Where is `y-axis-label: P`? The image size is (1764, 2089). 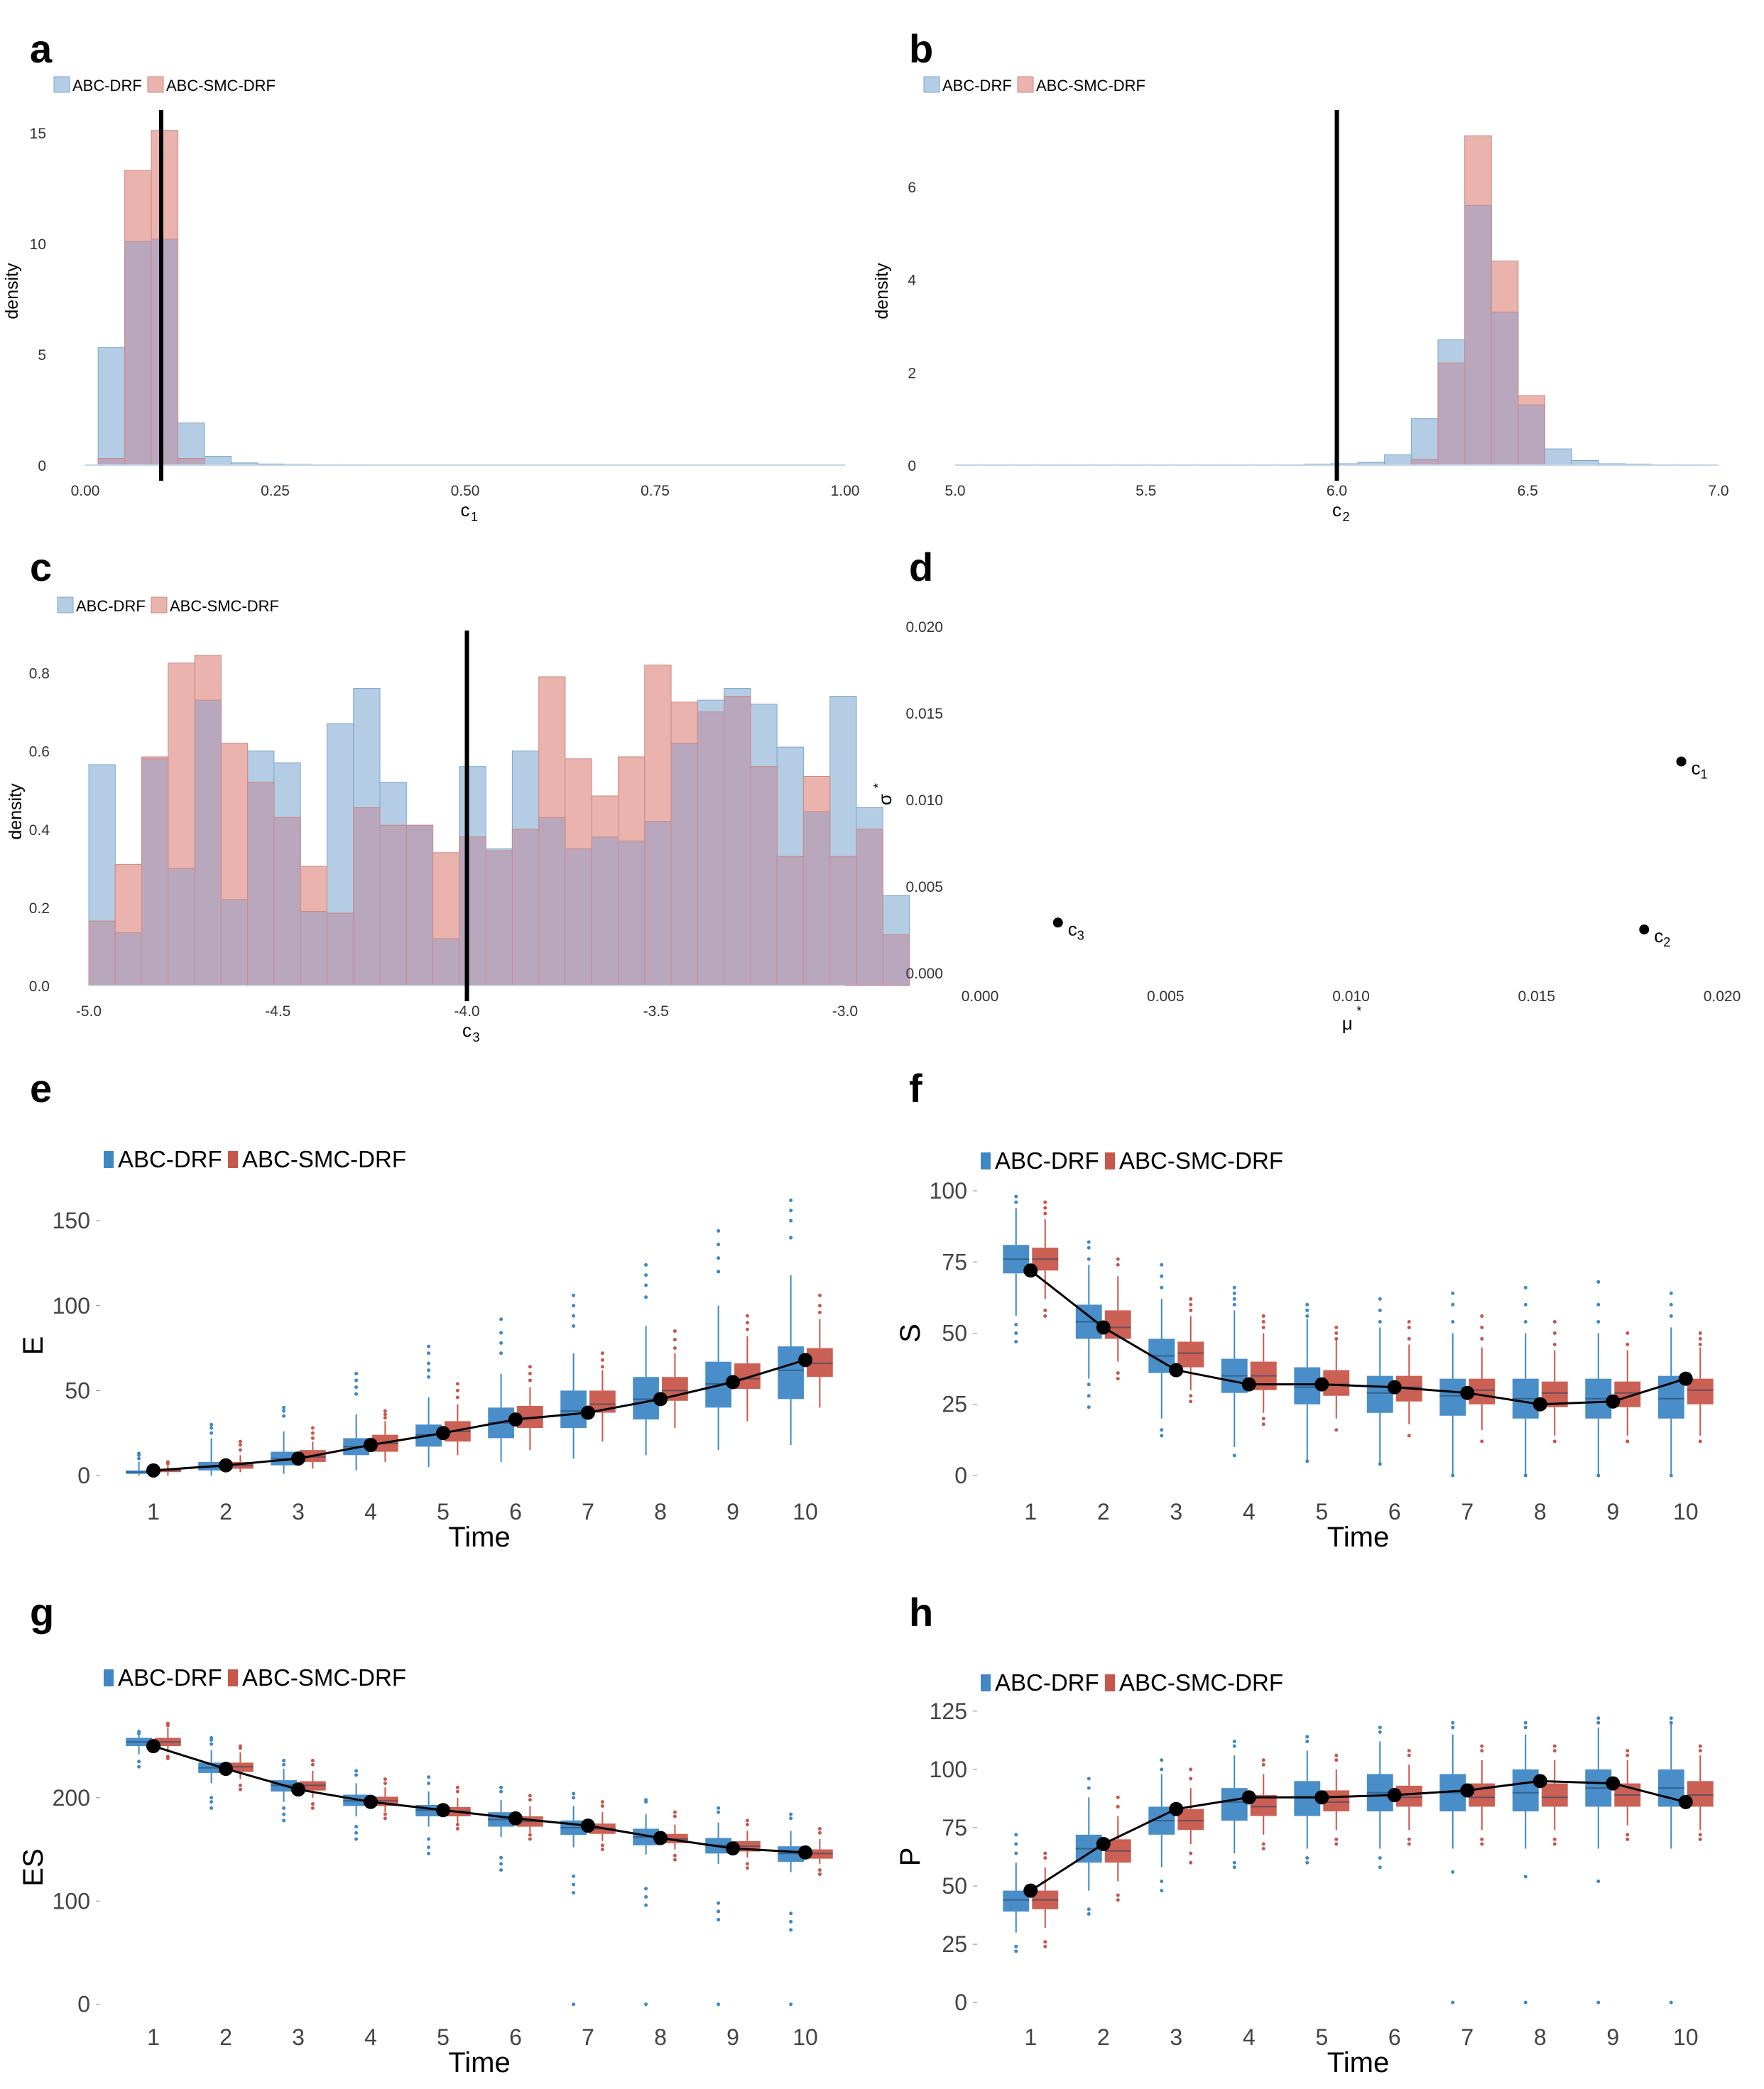
y-axis-label: P is located at coordinates (911, 1857).